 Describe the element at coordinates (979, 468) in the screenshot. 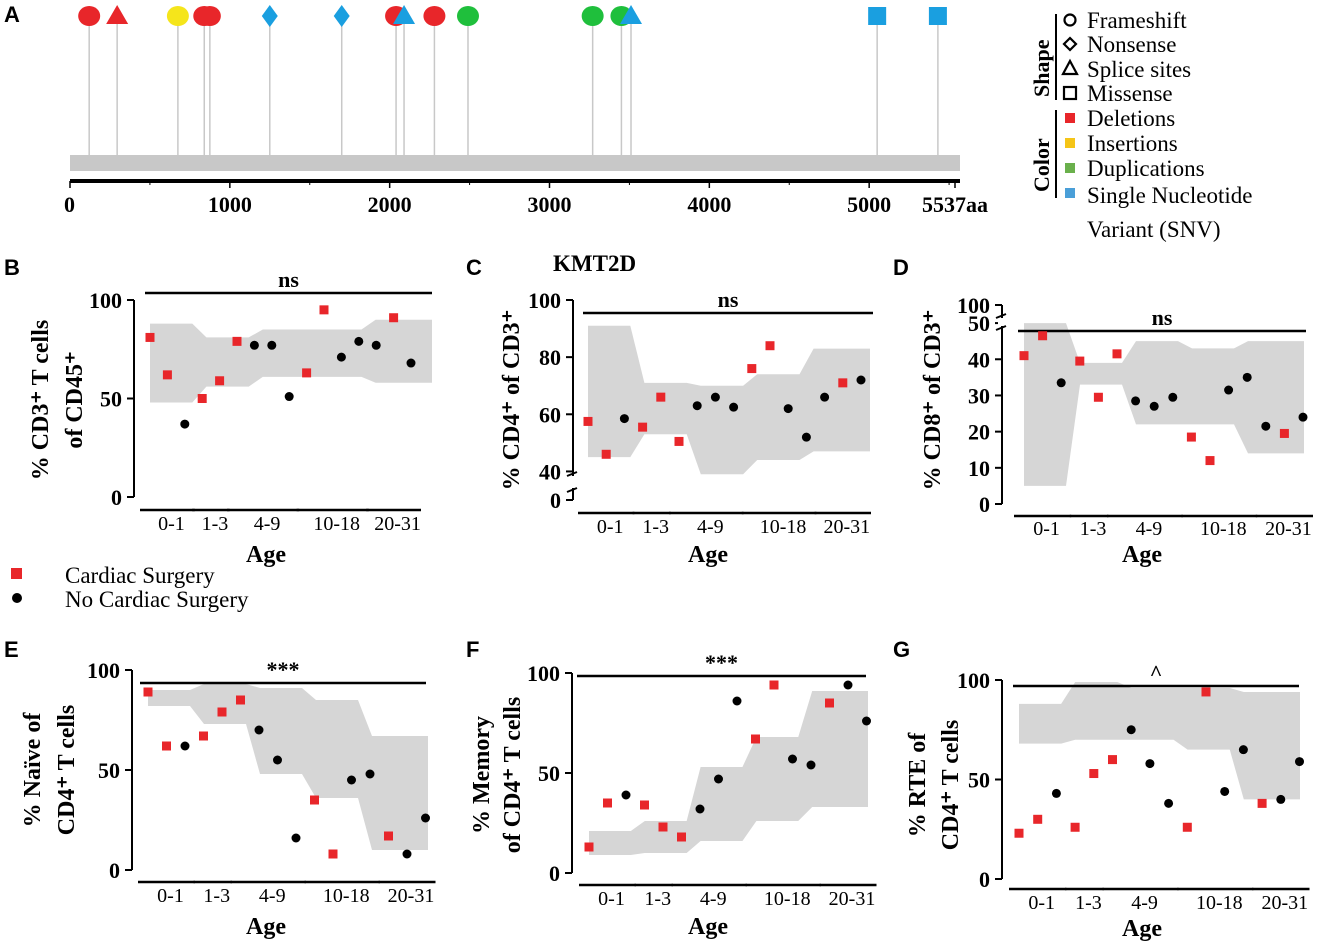

I see `y-tick-label: 10` at that location.